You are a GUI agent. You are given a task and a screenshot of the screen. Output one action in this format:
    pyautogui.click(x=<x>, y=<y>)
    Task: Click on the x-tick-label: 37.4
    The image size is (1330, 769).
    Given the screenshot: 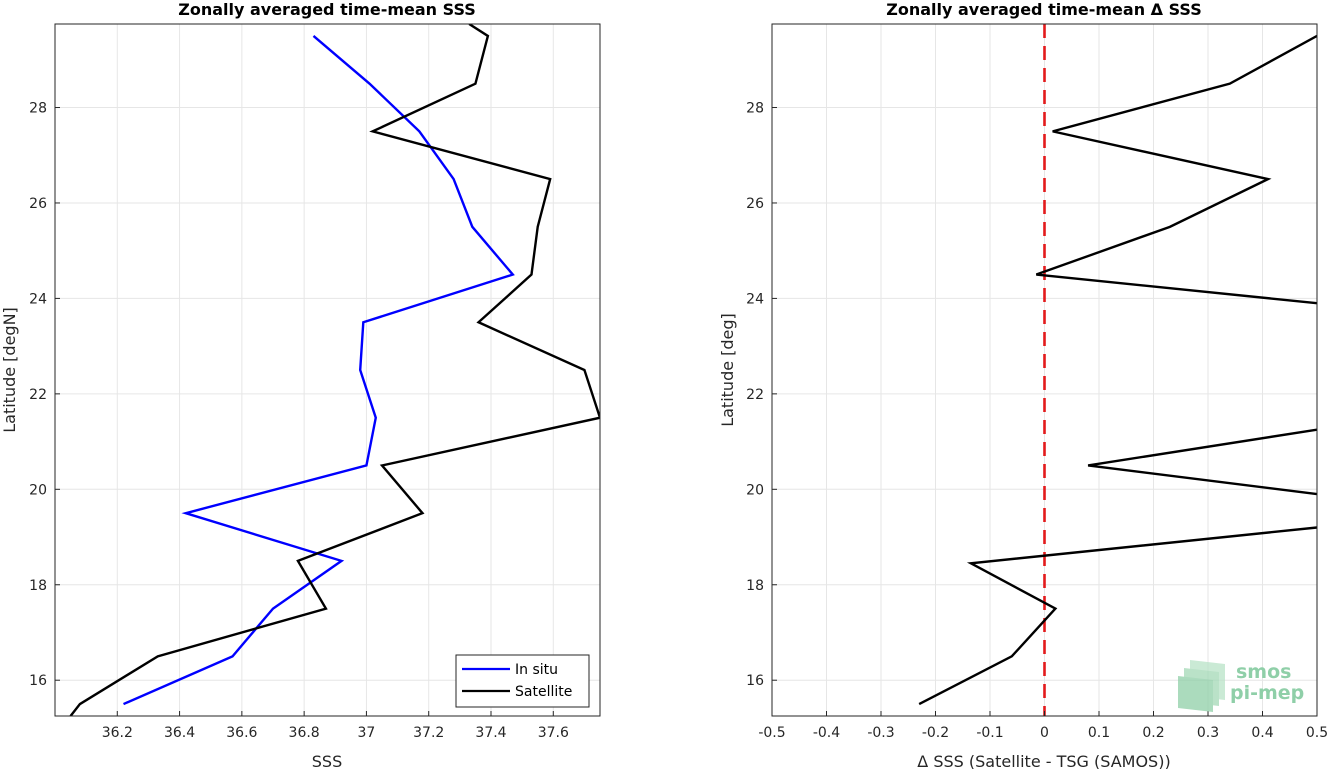 What is the action you would take?
    pyautogui.click(x=490, y=733)
    